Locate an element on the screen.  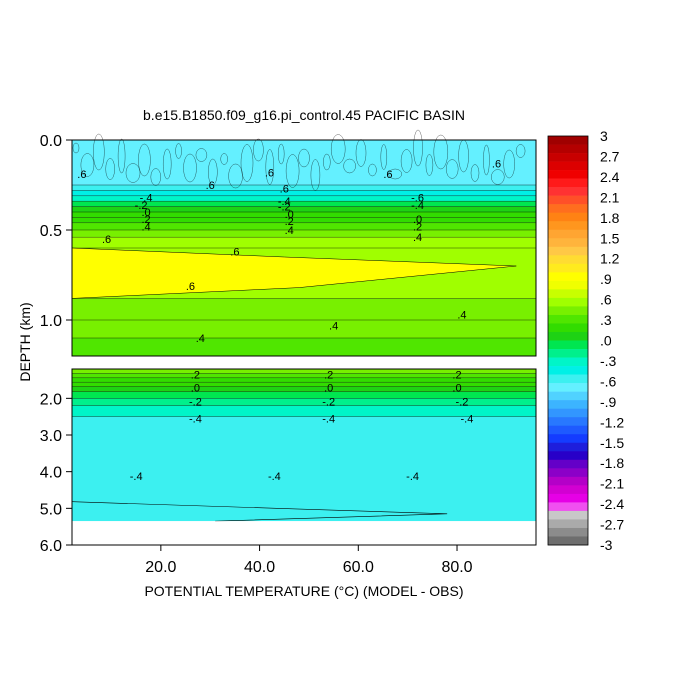
colorbar-label: -.3 is located at coordinates (608, 361).